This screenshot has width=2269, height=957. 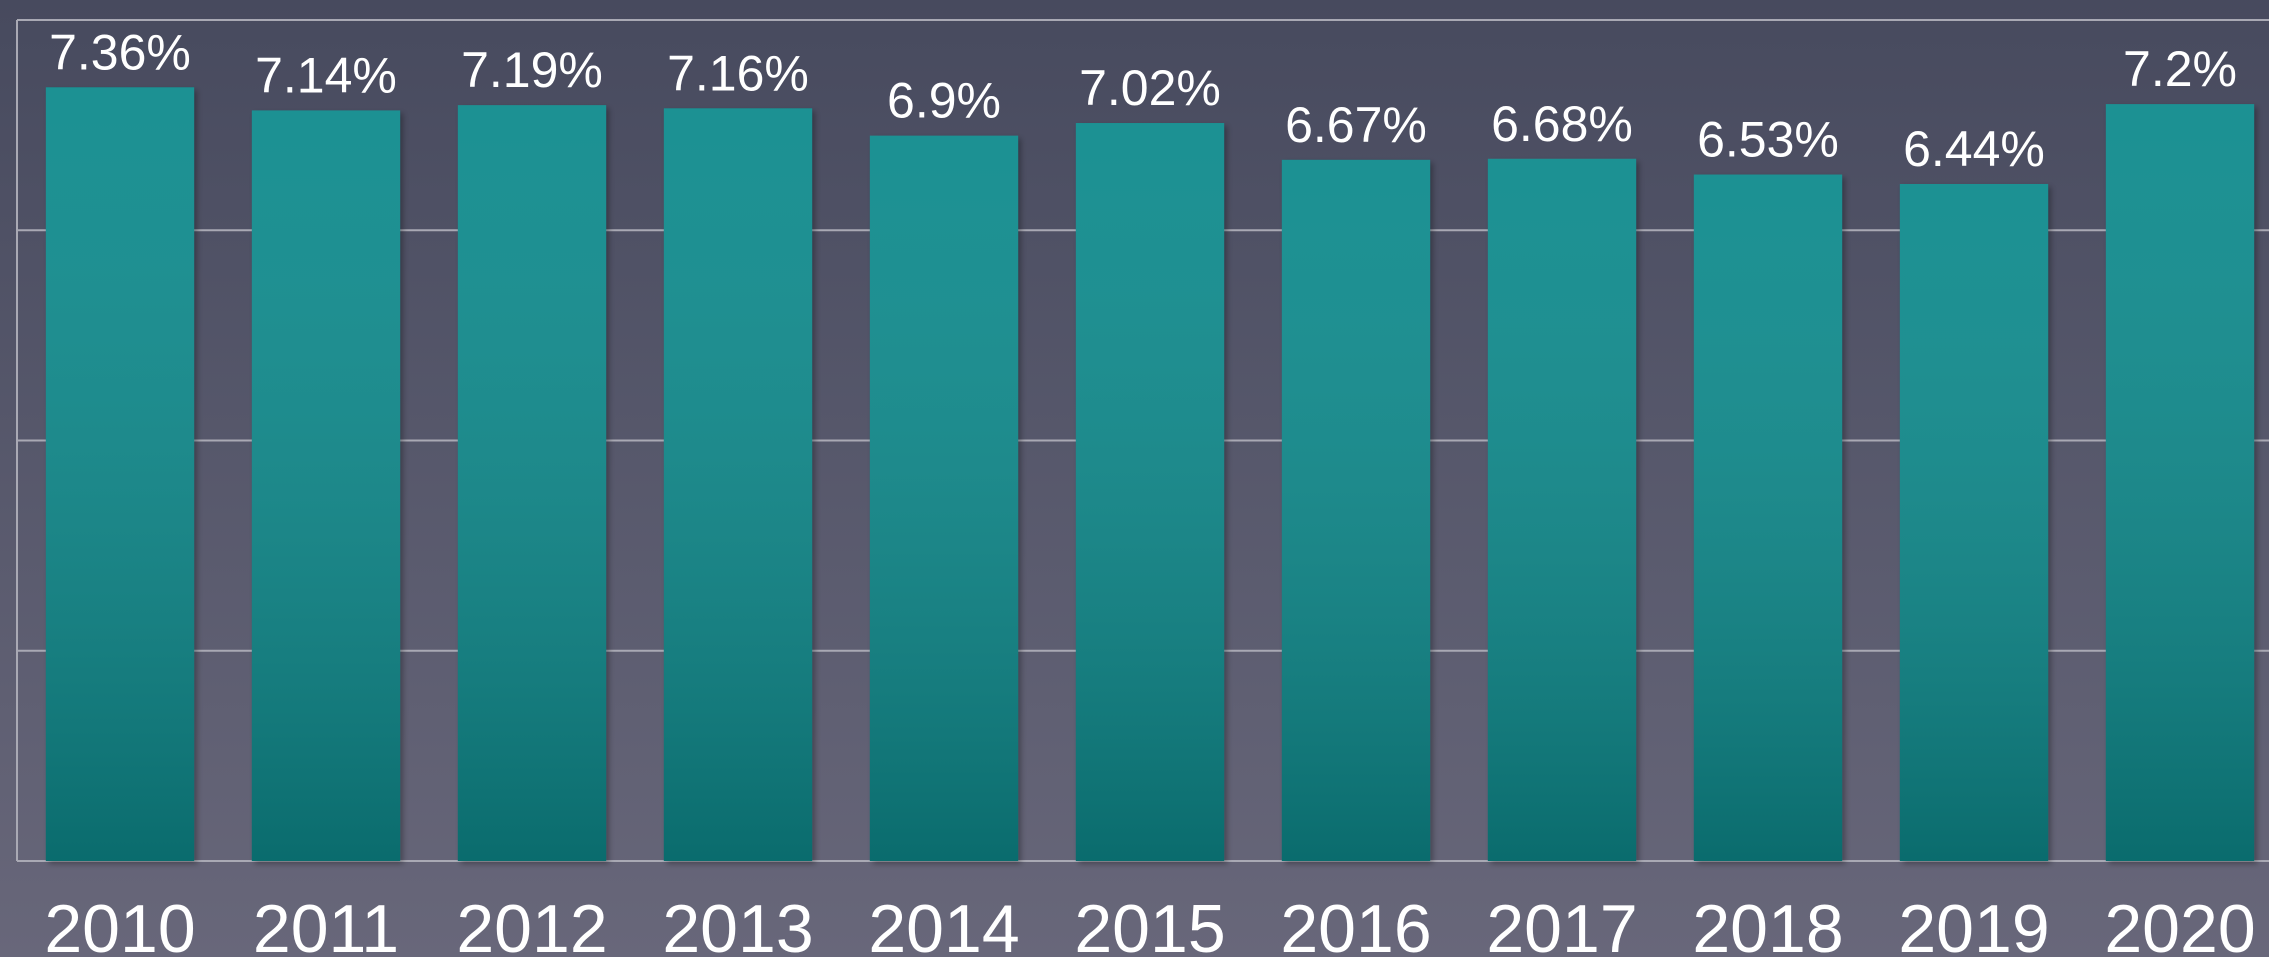 I want to click on x-tick-label: 2016, so click(x=1355, y=924).